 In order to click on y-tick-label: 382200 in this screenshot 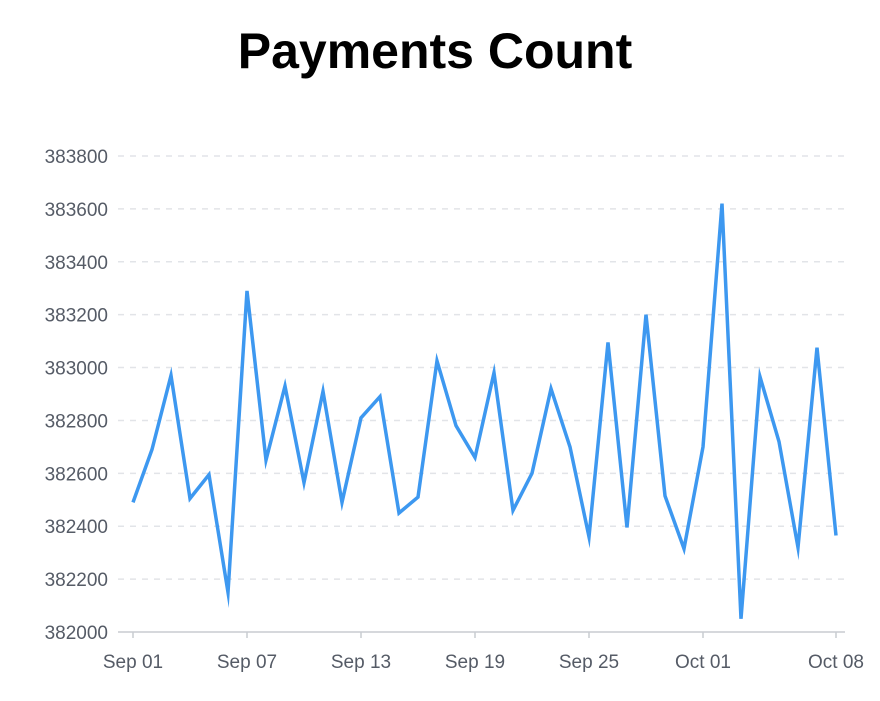, I will do `click(76, 580)`.